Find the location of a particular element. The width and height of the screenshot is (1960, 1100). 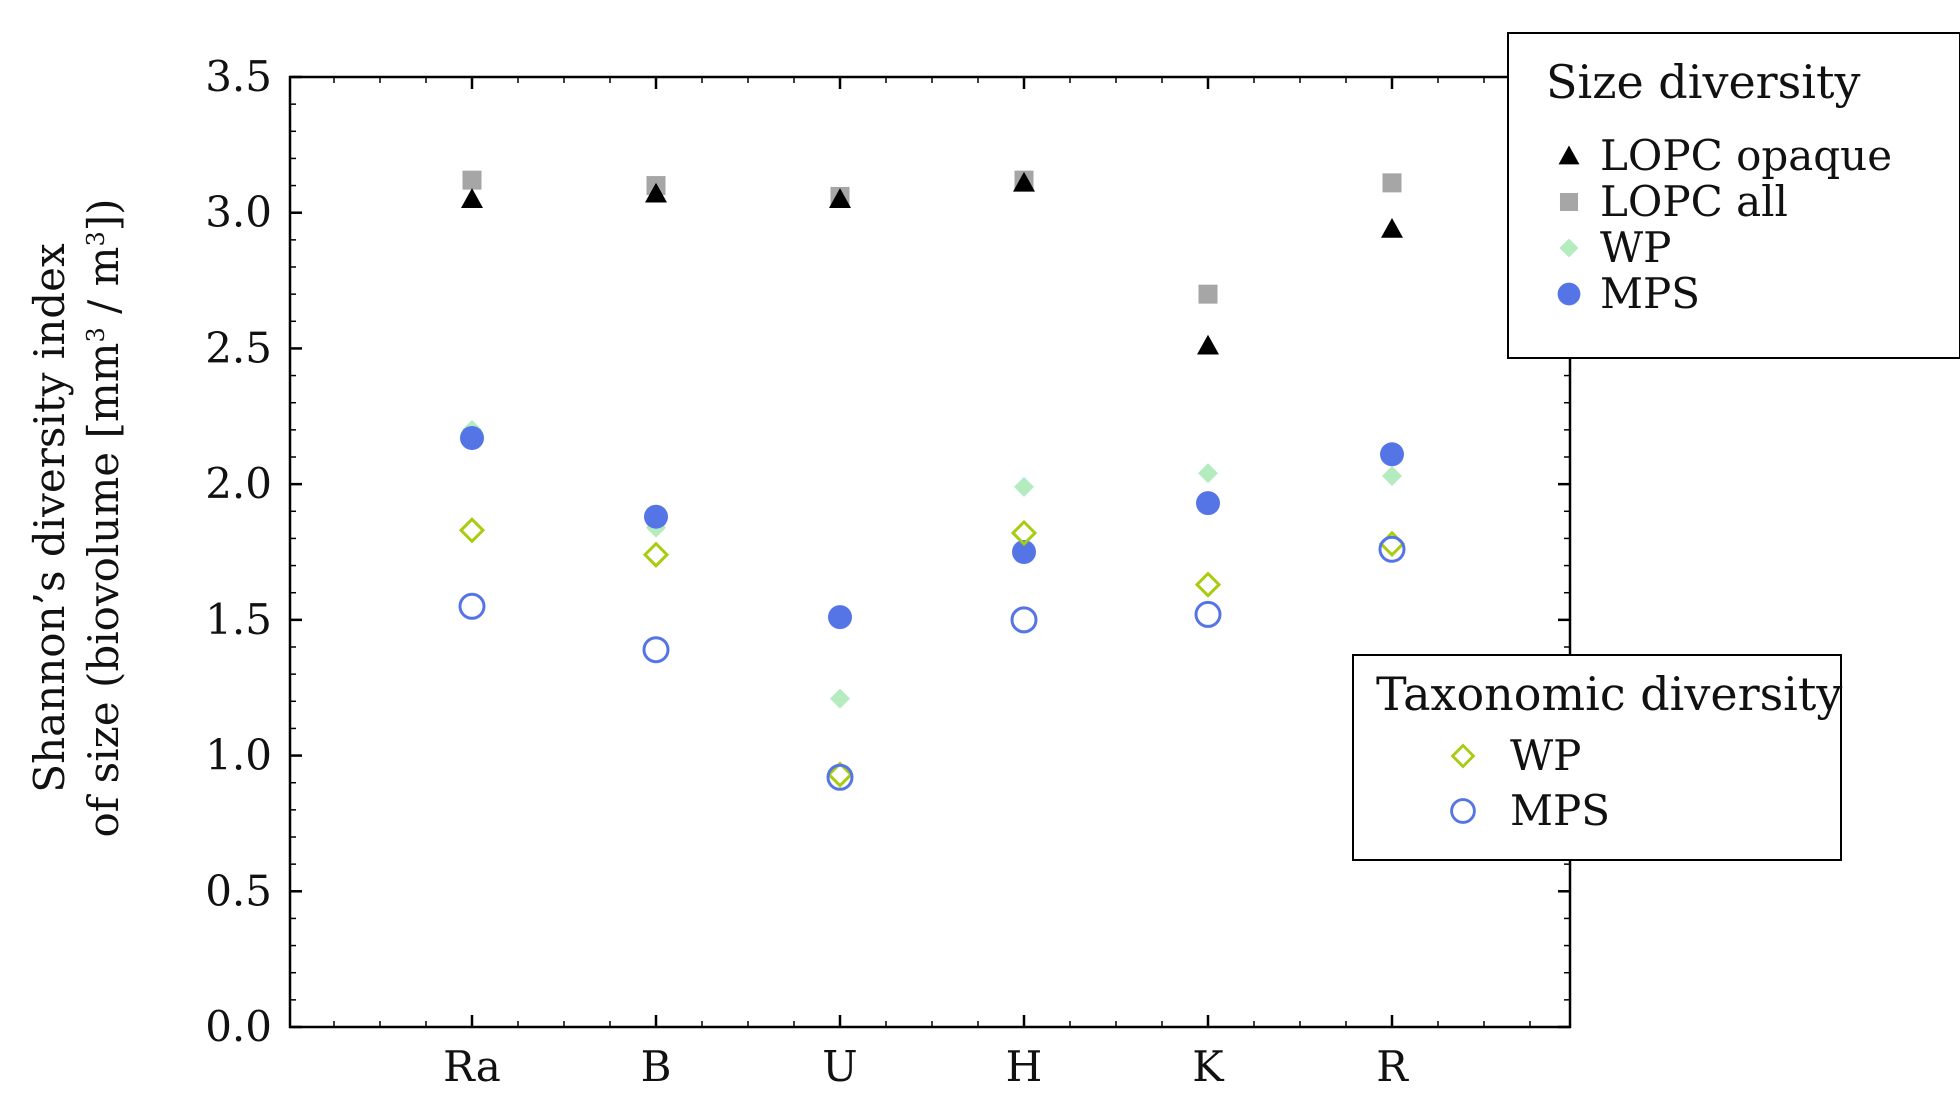

wp_size-point-R is located at coordinates (1392, 476).